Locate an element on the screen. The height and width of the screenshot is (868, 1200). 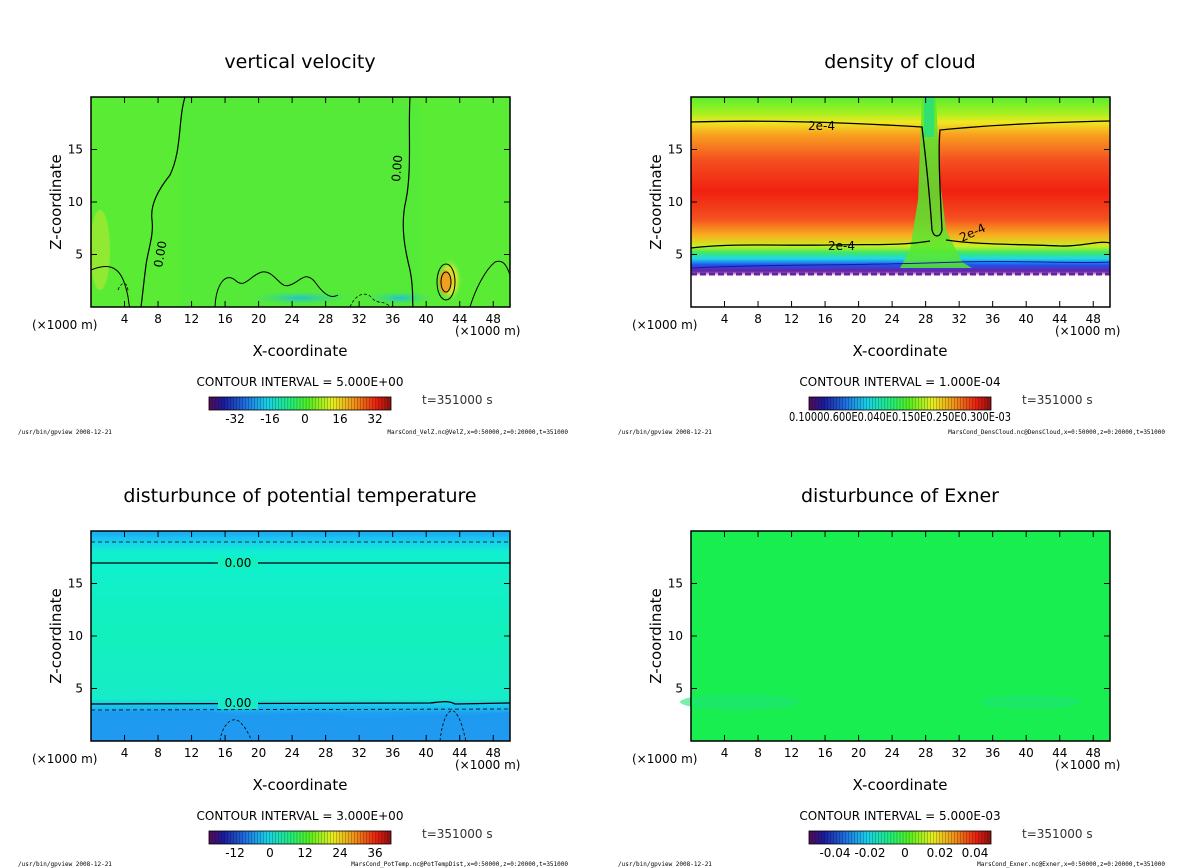
colorbar-ticks: -32 -16 0 16 32 is located at coordinates (303, 419).